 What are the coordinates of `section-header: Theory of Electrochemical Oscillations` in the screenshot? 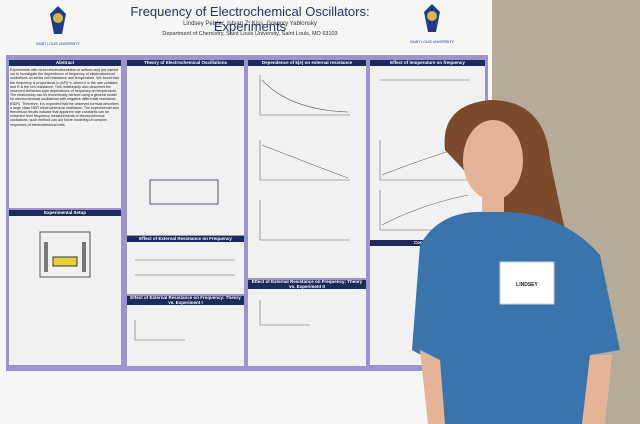 It's located at (185, 63).